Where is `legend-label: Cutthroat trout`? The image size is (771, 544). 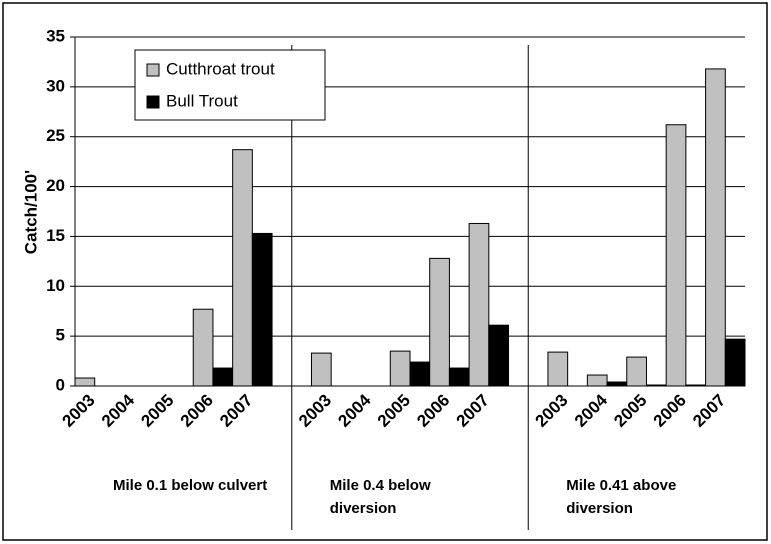 legend-label: Cutthroat trout is located at coordinates (220, 68).